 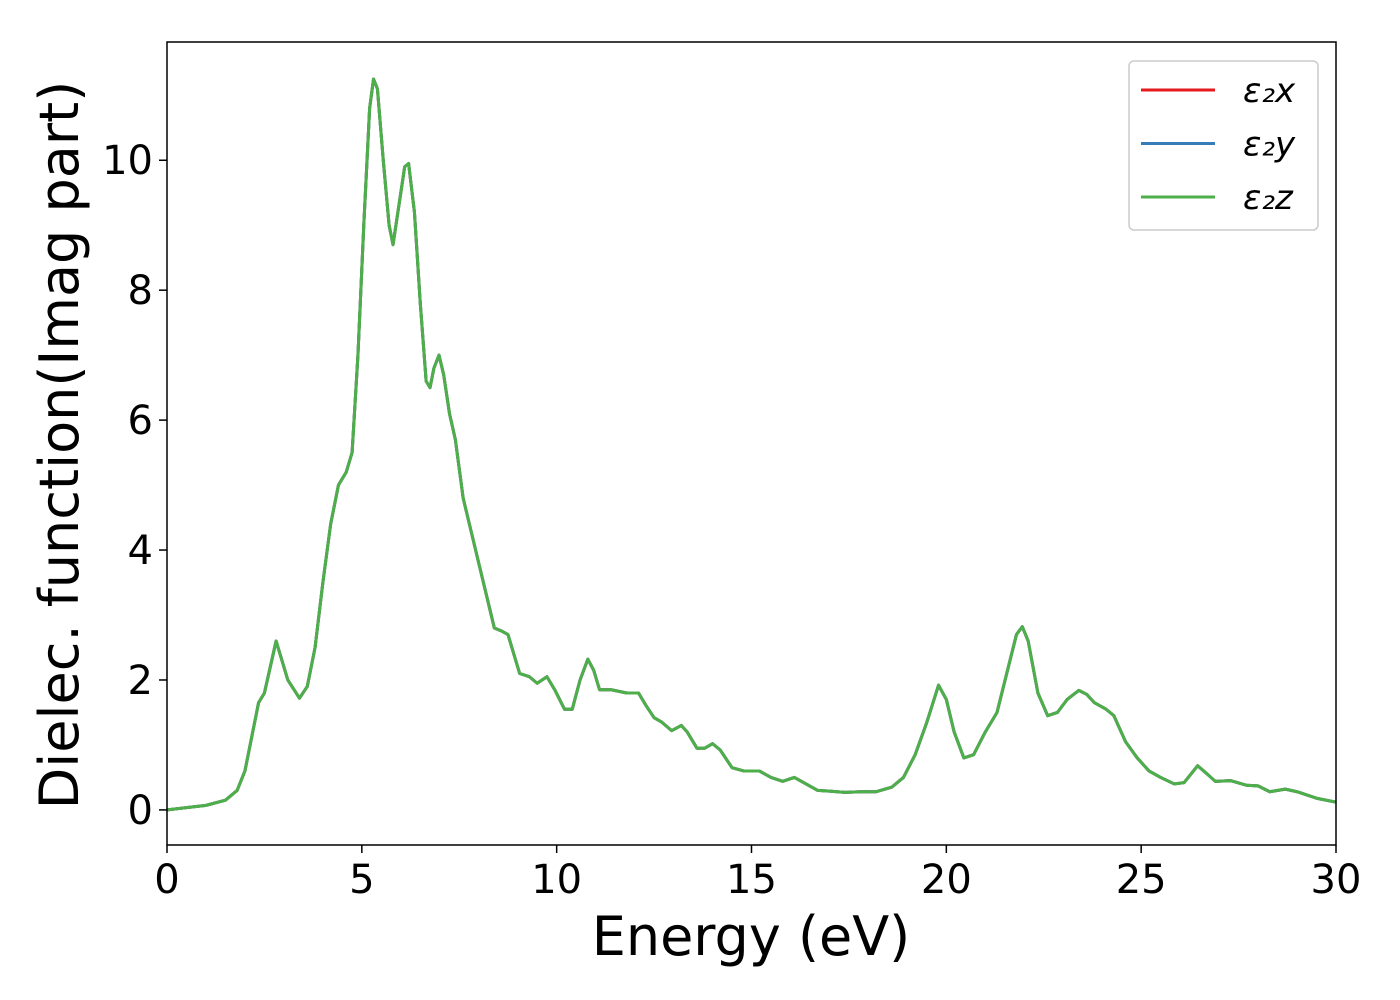 I want to click on x-tick-label: 15, so click(x=751, y=880).